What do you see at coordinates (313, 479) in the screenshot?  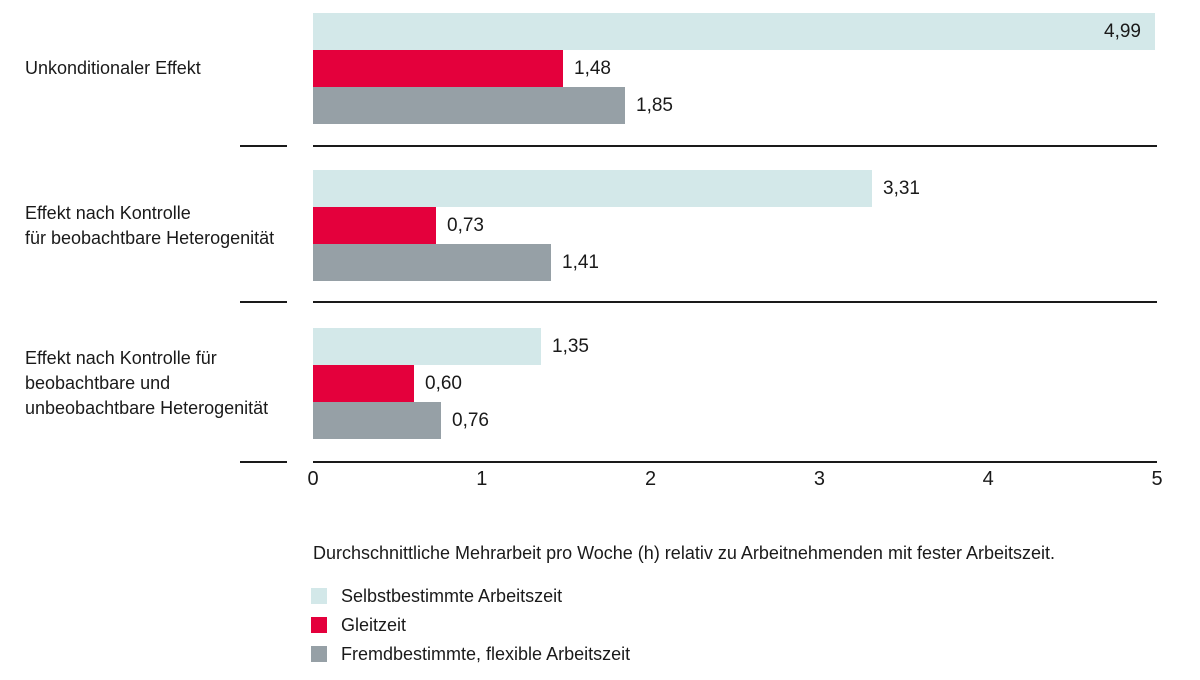 I see `axis-tick-label: 0` at bounding box center [313, 479].